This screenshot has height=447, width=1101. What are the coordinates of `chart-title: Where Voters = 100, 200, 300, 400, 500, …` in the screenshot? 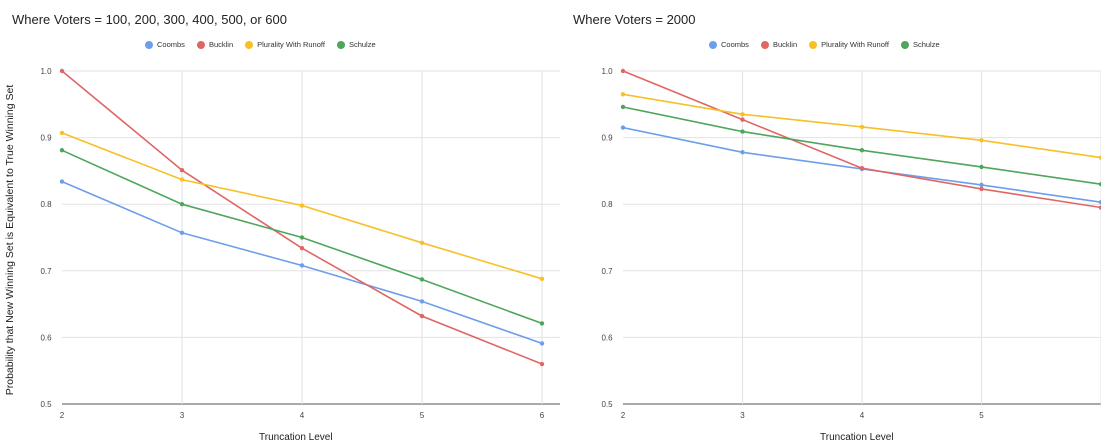 It's located at (149, 19).